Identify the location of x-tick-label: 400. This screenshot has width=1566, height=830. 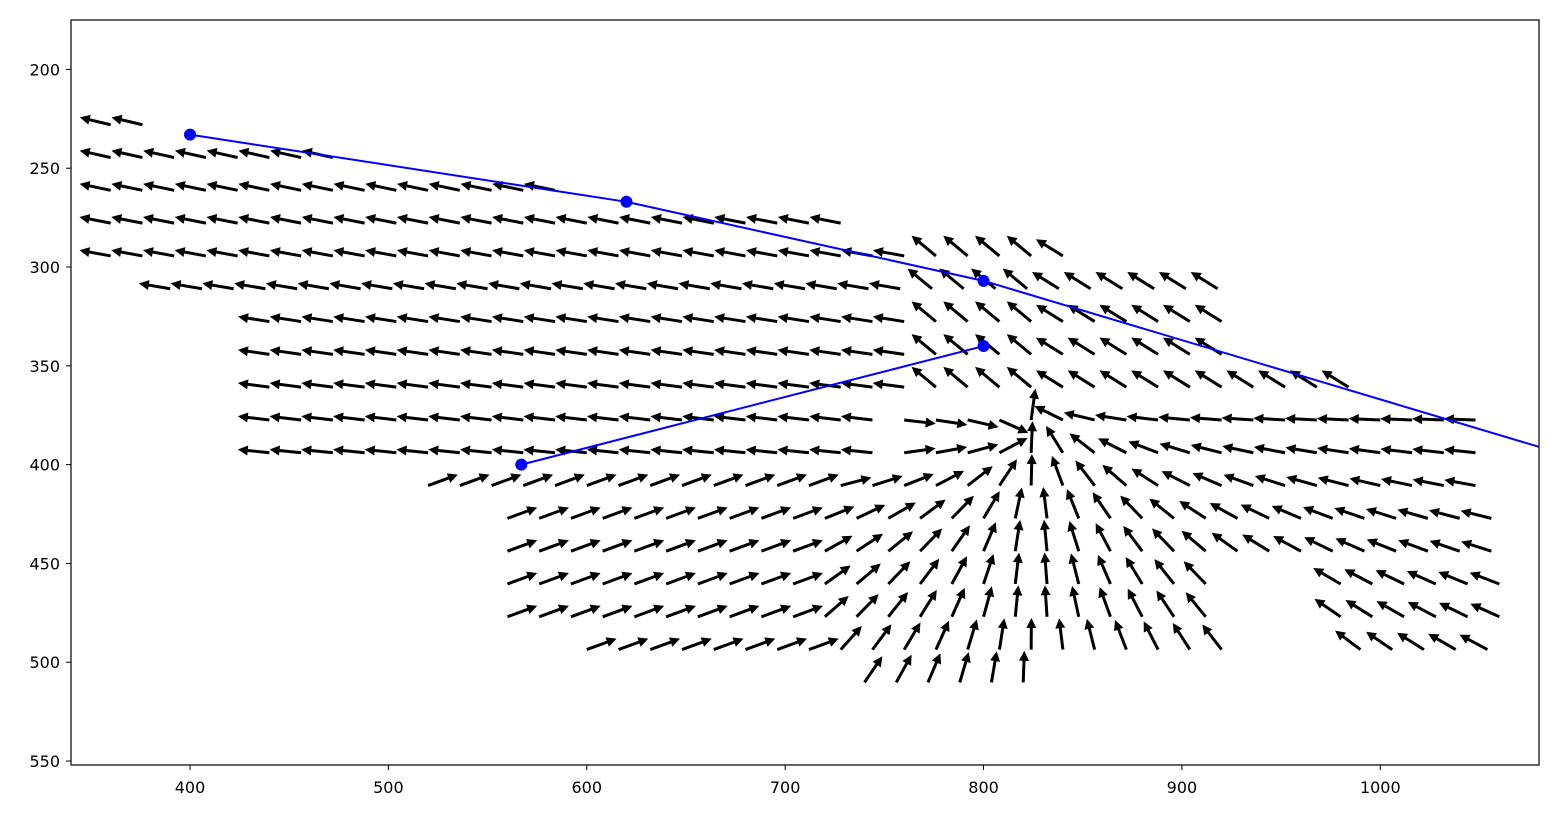
(190, 787).